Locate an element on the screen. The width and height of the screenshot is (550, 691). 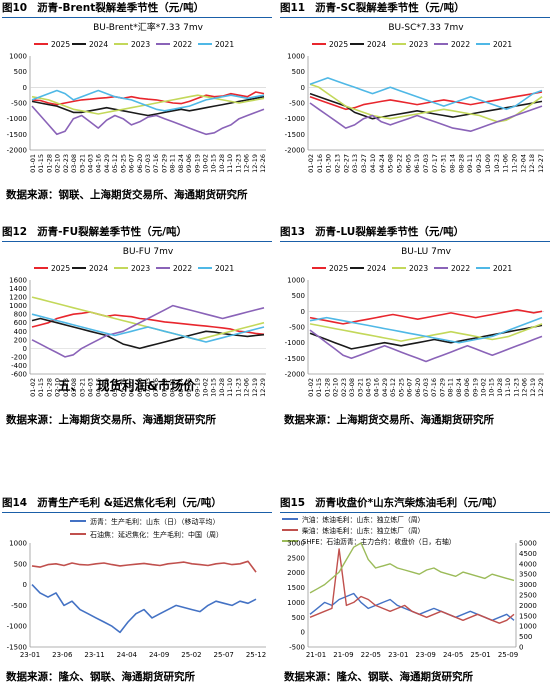
legend-label: 2024 is located at coordinates (98, 44).